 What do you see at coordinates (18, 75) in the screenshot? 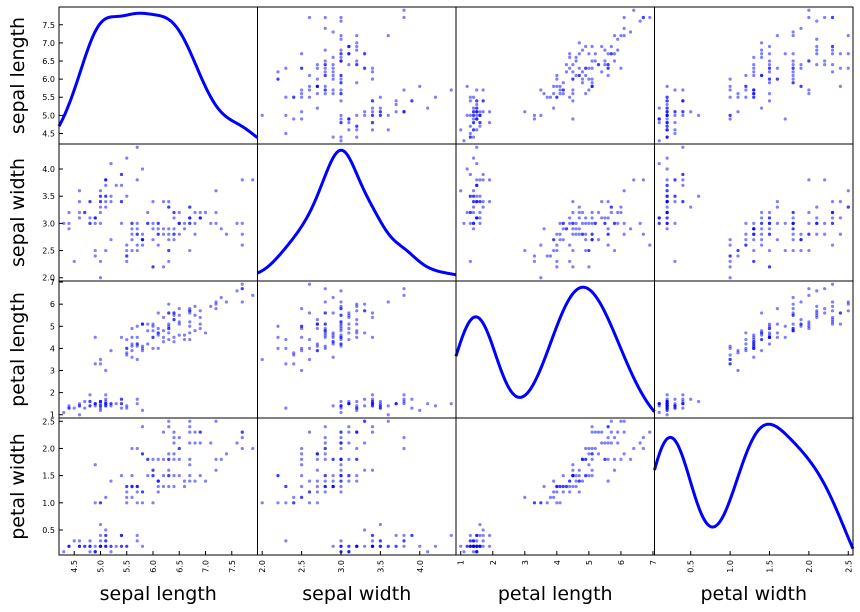
I see `y-axis-label: sepal length` at bounding box center [18, 75].